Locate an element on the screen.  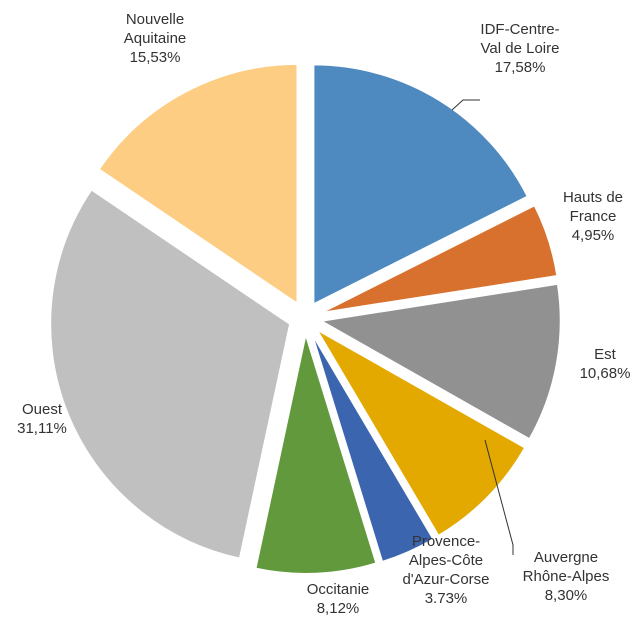
slice-label: Nouvelle Aquitaine is located at coordinates (155, 29).